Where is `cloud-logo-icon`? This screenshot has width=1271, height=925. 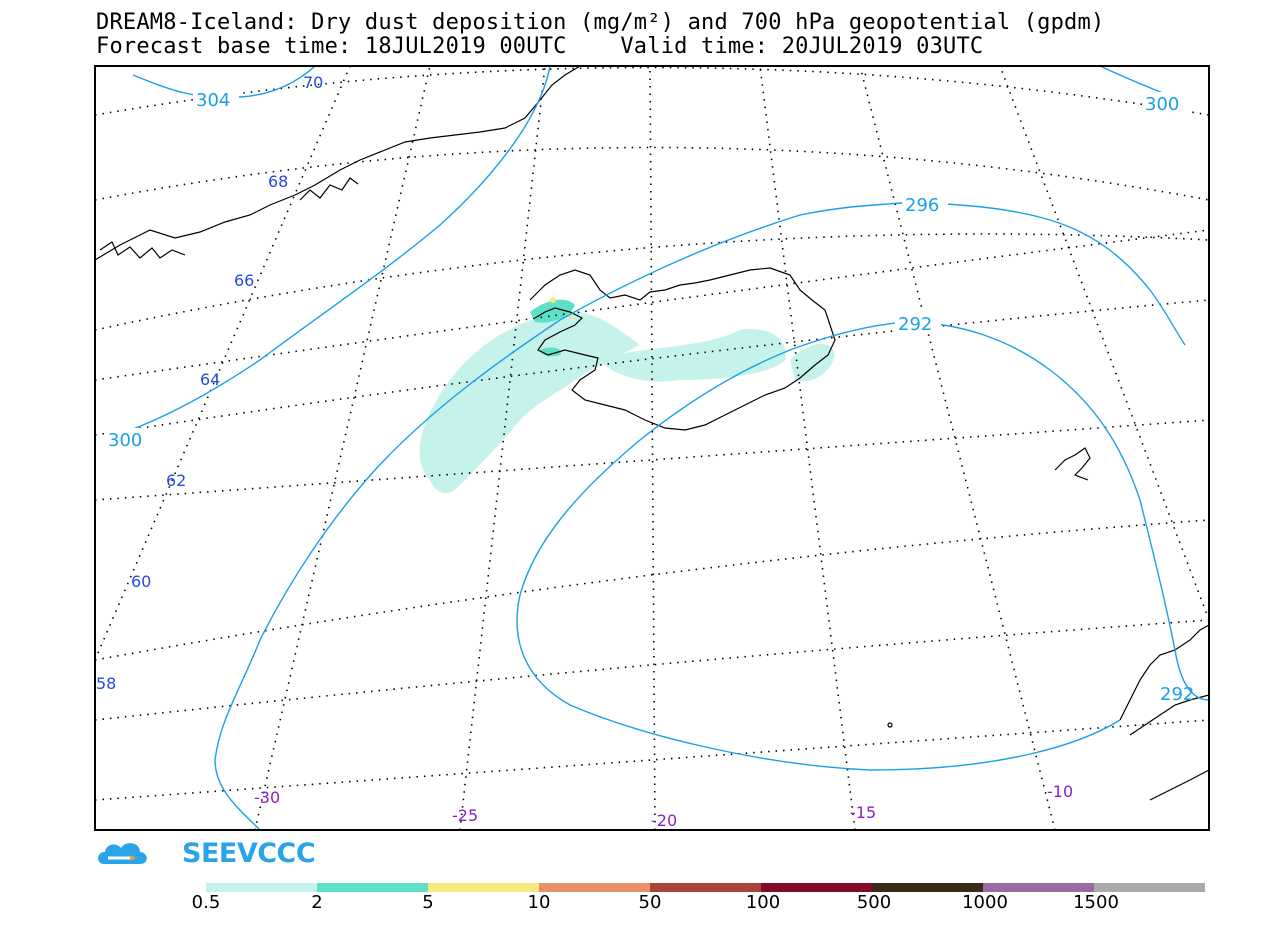
cloud-logo-icon is located at coordinates (122, 853).